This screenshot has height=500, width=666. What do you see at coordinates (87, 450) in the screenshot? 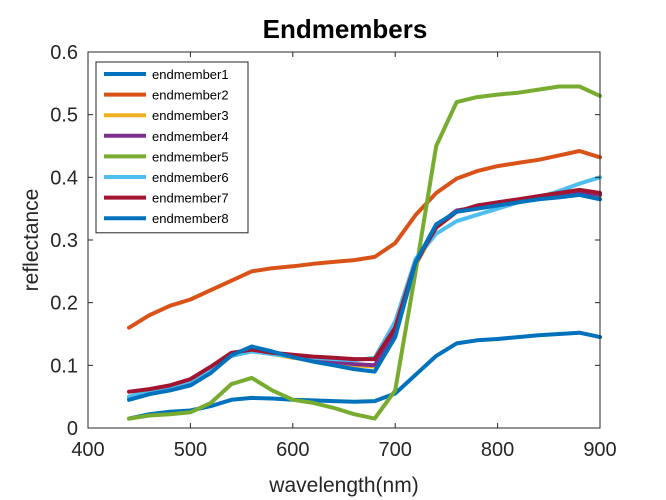
I see `x-tick-label: 400` at bounding box center [87, 450].